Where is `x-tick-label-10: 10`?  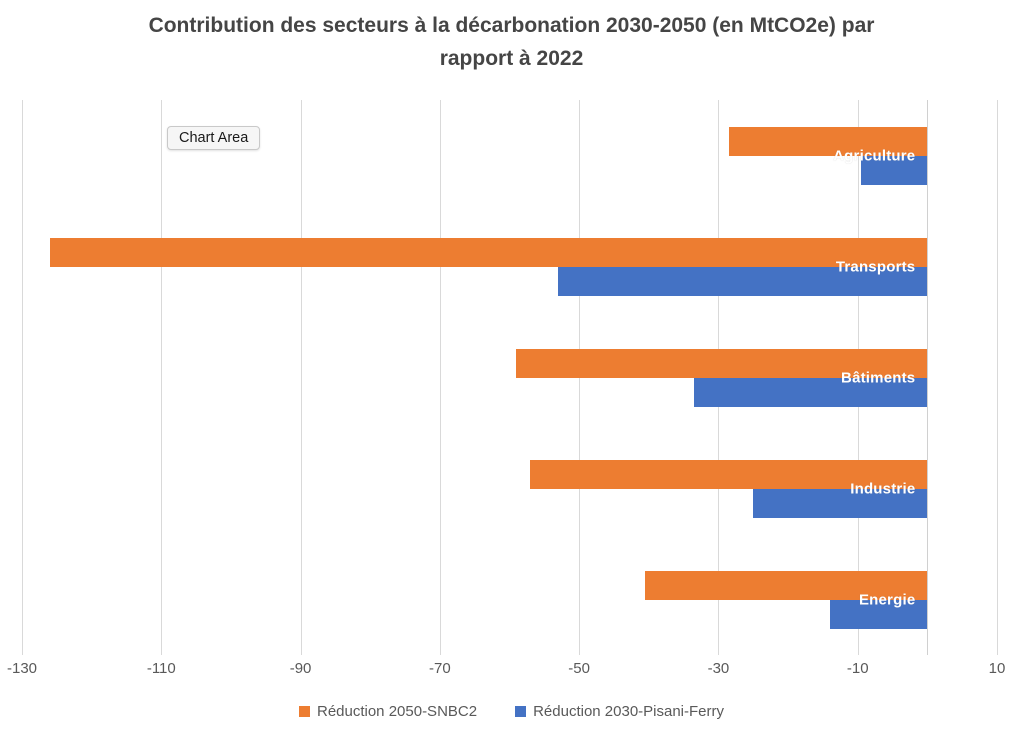 x-tick-label-10: 10 is located at coordinates (997, 668).